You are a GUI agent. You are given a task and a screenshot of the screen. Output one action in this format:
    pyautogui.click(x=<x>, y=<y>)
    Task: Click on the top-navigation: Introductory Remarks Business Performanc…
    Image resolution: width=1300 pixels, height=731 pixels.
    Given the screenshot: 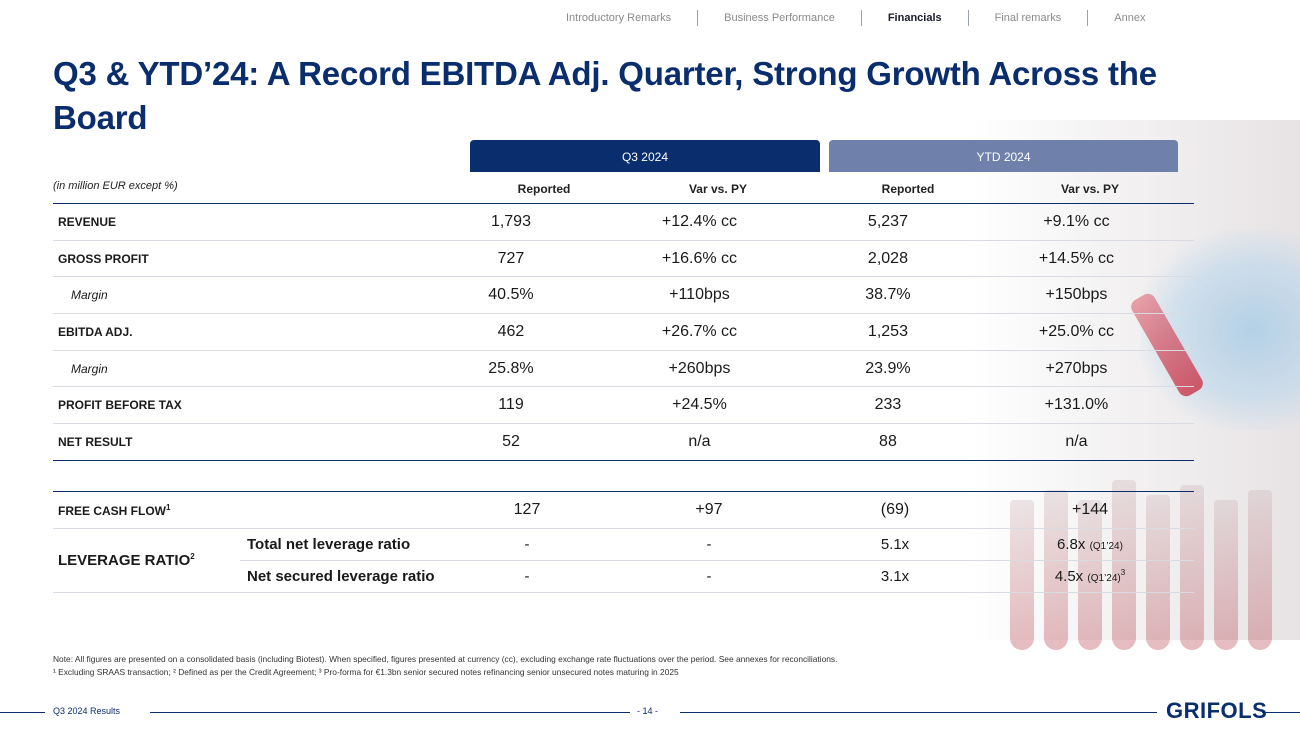 What is the action you would take?
    pyautogui.click(x=846, y=18)
    